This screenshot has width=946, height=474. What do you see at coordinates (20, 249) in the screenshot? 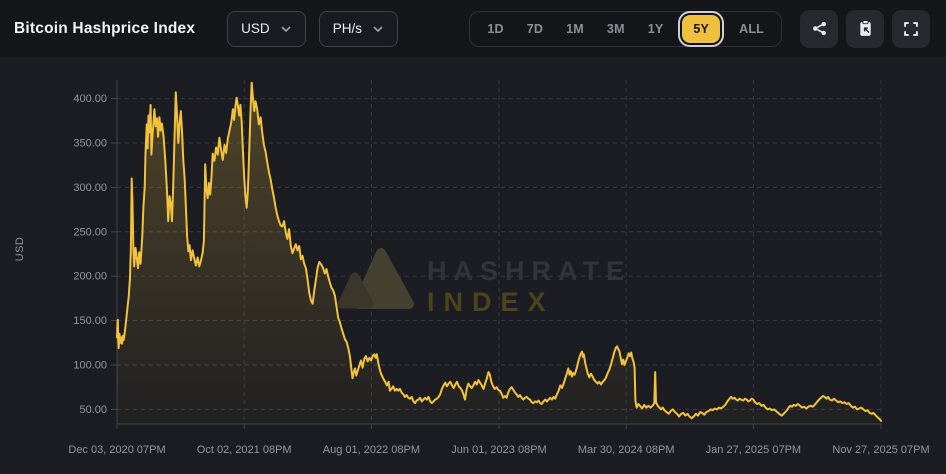
I see `y-axis-title: USD` at bounding box center [20, 249].